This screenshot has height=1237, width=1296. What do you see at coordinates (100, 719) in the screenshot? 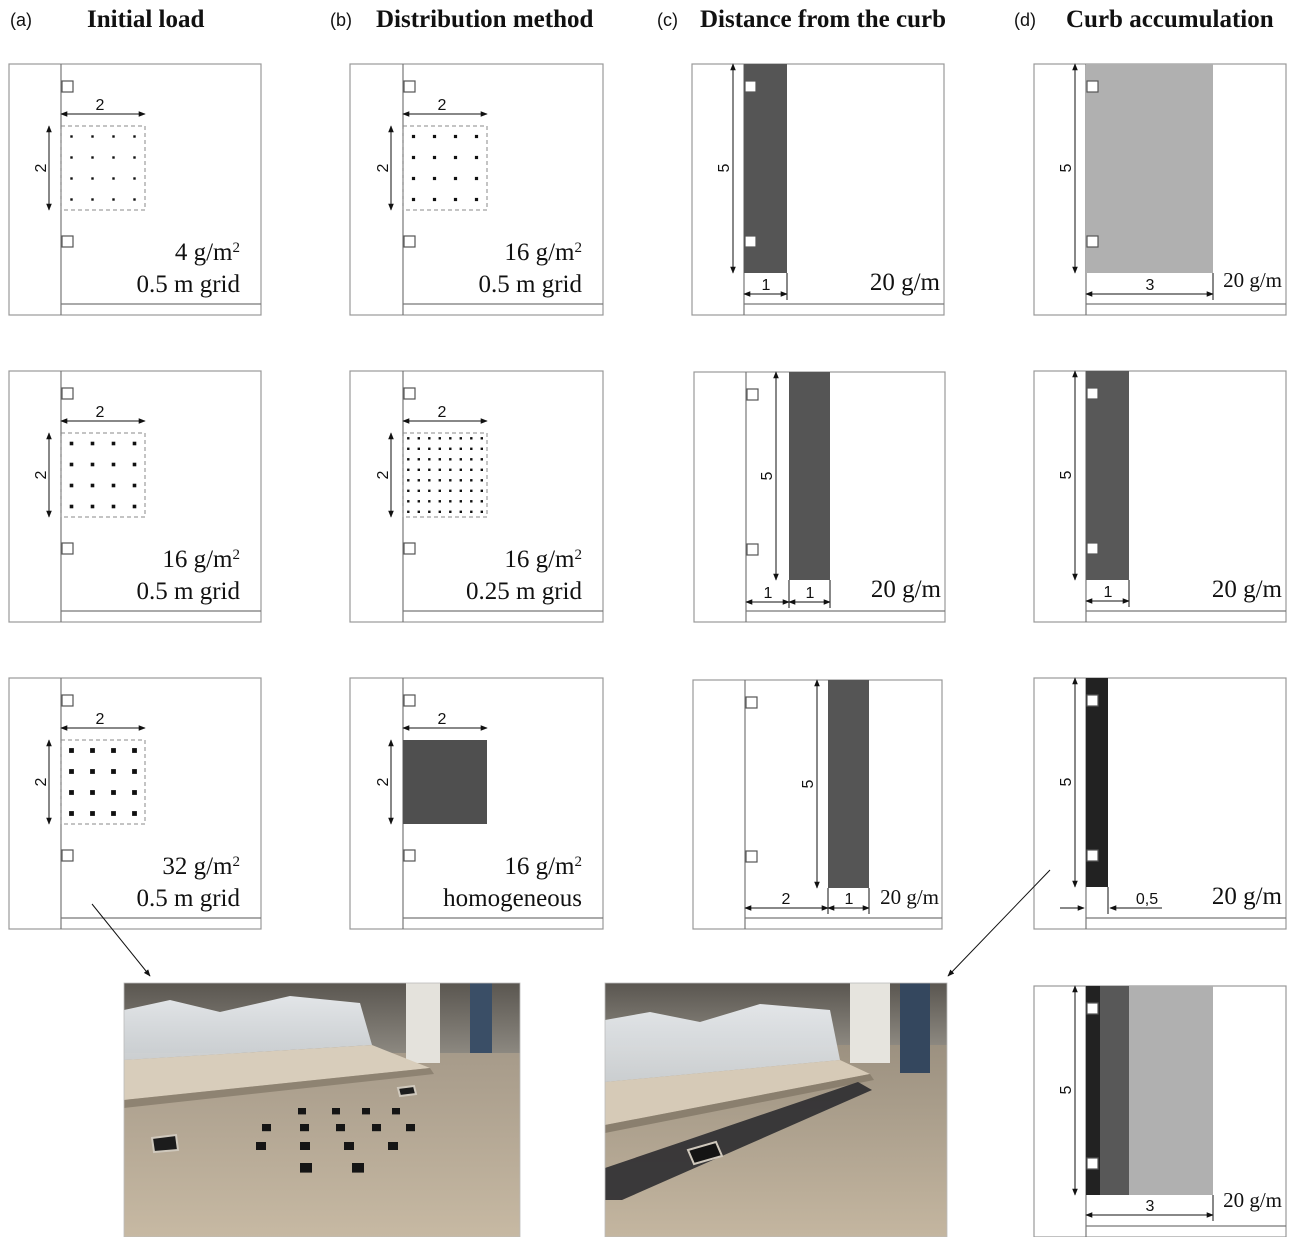
I see `width-dimension-label: 2` at bounding box center [100, 719].